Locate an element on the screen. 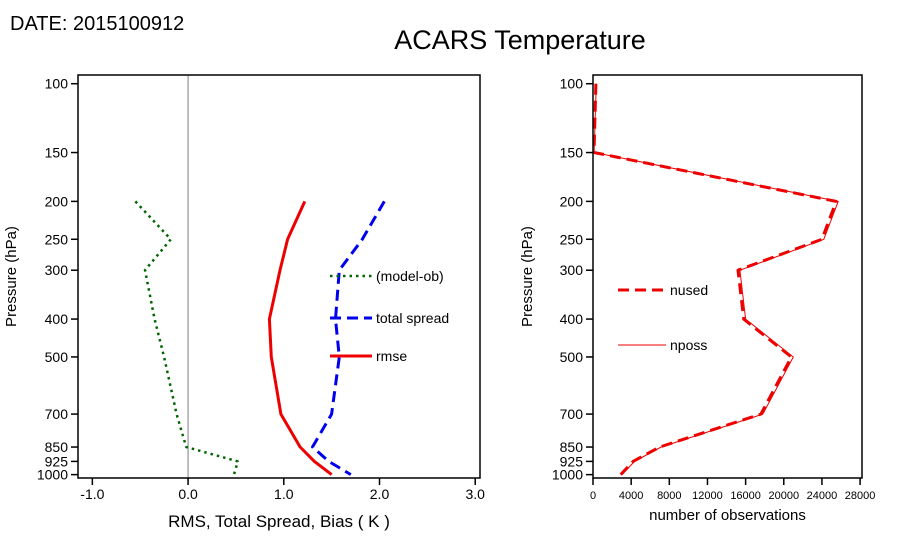  x-tick-label: 8000 is located at coordinates (669, 496).